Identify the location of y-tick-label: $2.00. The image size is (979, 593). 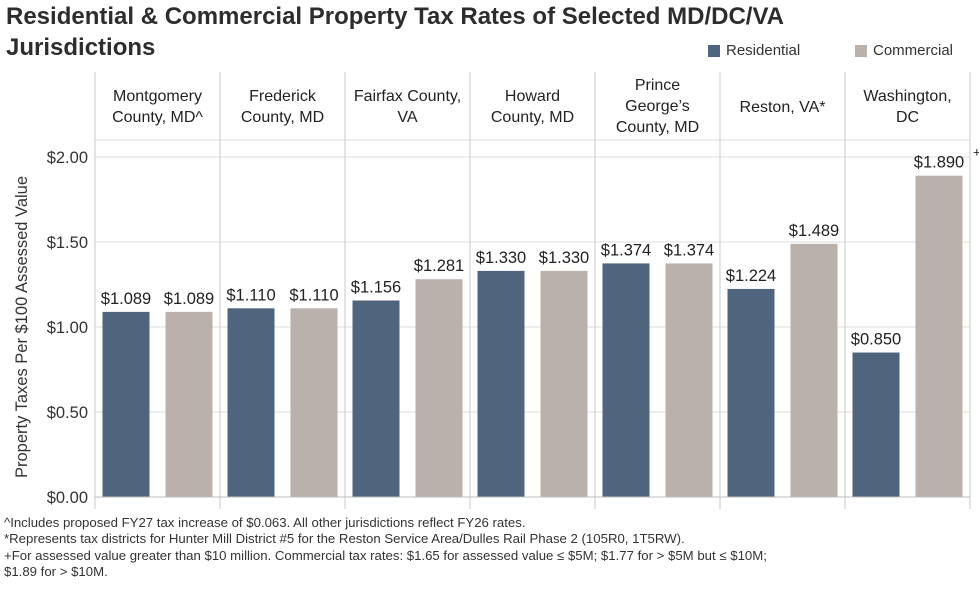
(67, 158).